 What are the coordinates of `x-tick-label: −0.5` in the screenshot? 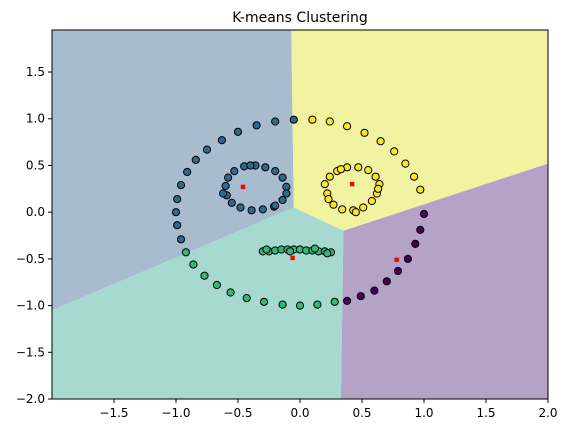 It's located at (237, 413).